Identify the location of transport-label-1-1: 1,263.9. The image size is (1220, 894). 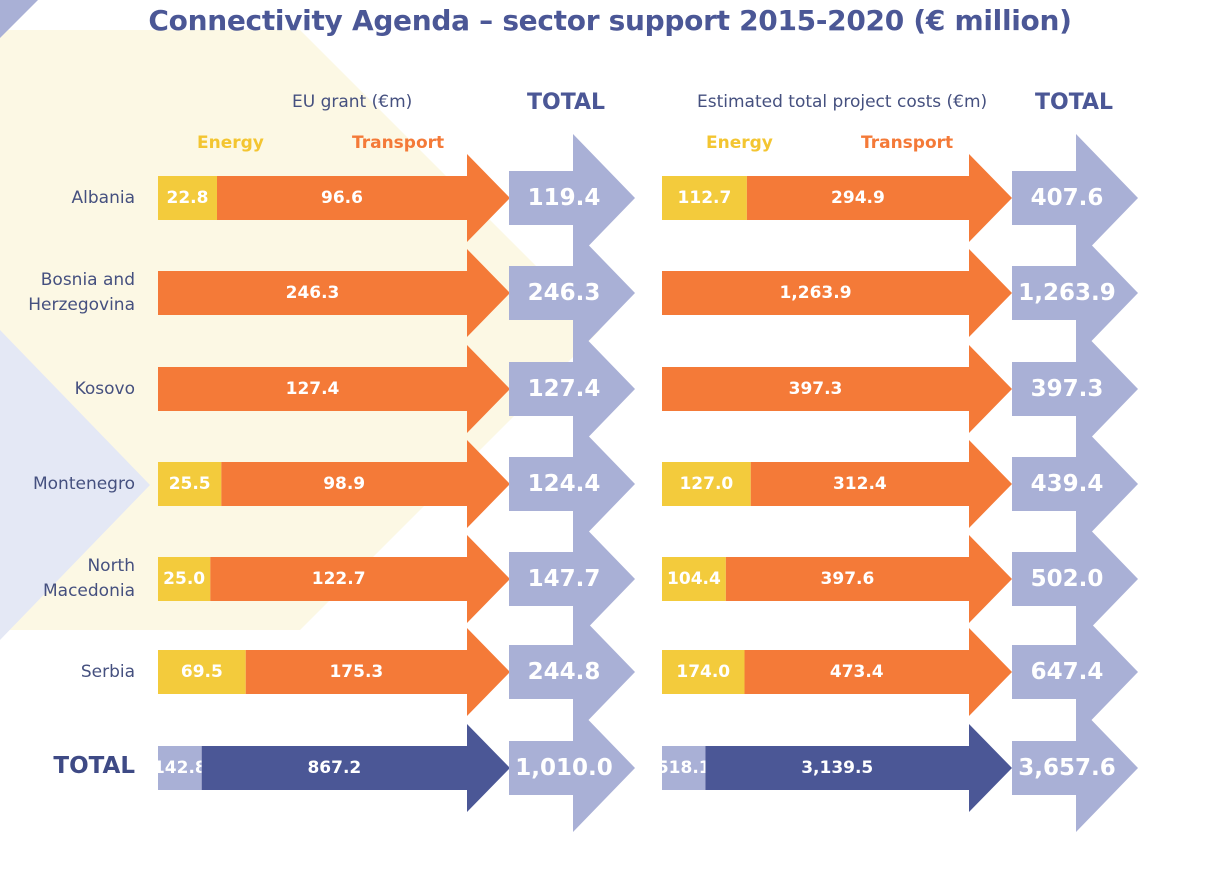
(815, 293).